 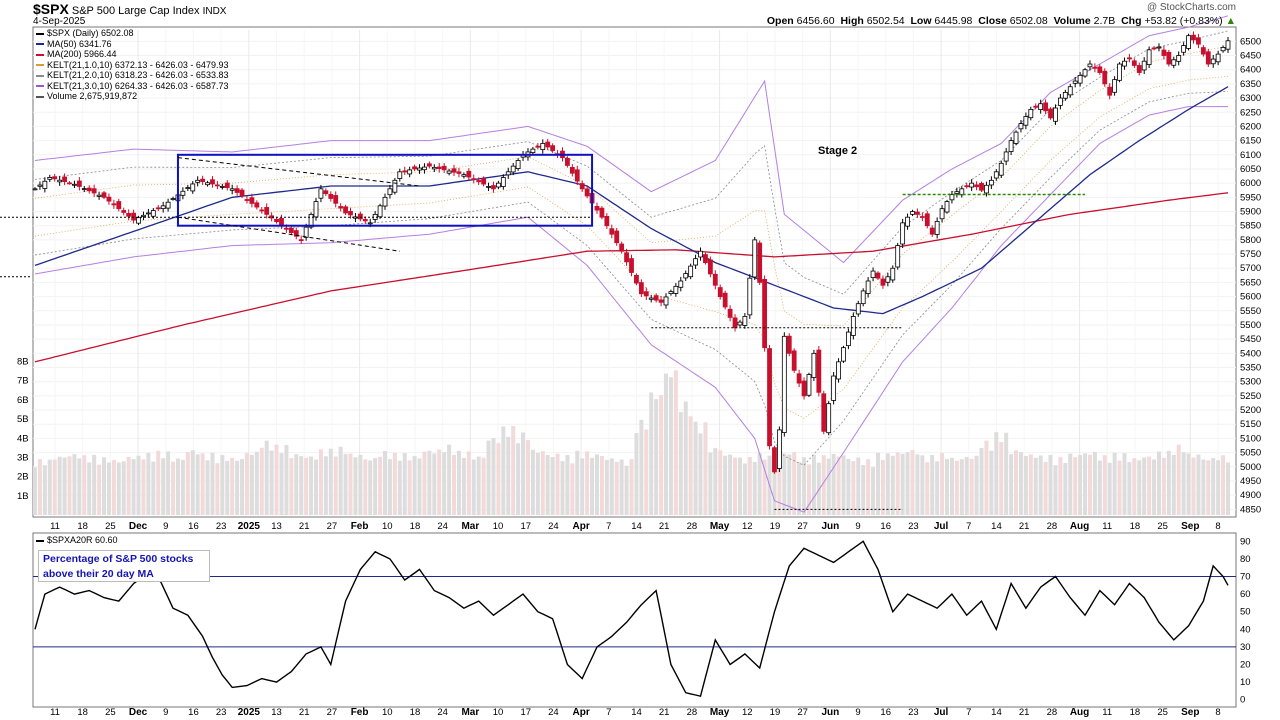 What do you see at coordinates (1250, 481) in the screenshot?
I see `price-tick-label: 4950` at bounding box center [1250, 481].